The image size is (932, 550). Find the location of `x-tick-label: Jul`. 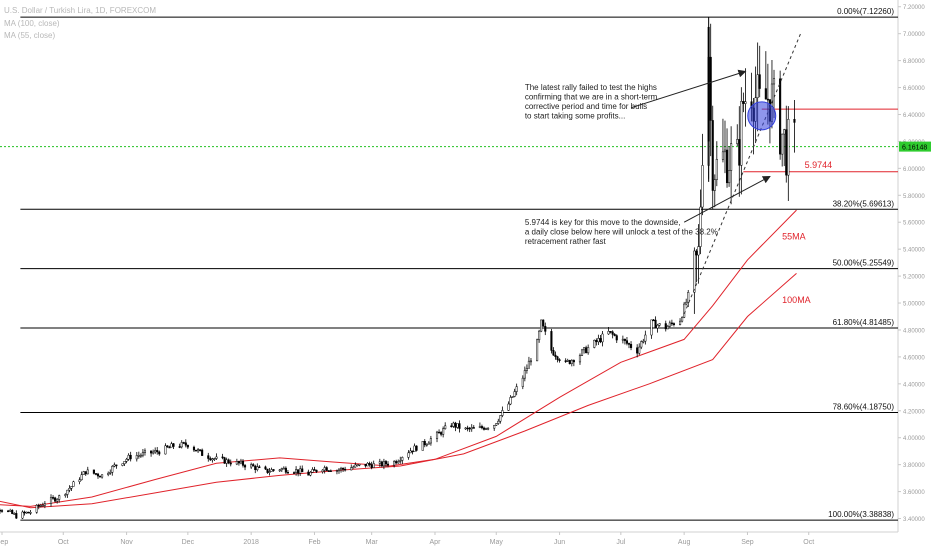

x-tick-label: Jul is located at coordinates (620, 542).